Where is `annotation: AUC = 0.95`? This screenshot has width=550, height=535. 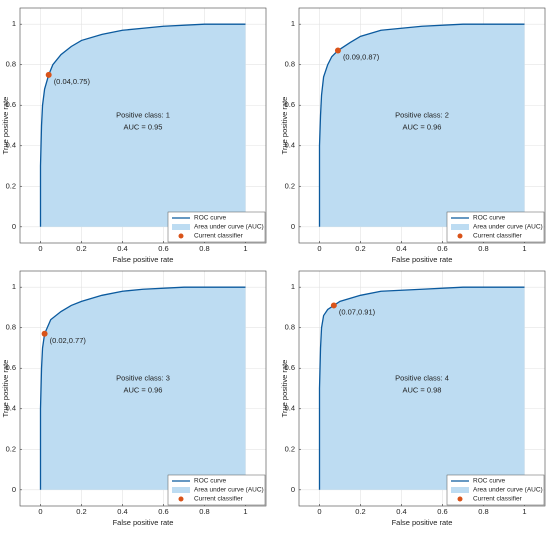
annotation: AUC = 0.95 is located at coordinates (143, 127).